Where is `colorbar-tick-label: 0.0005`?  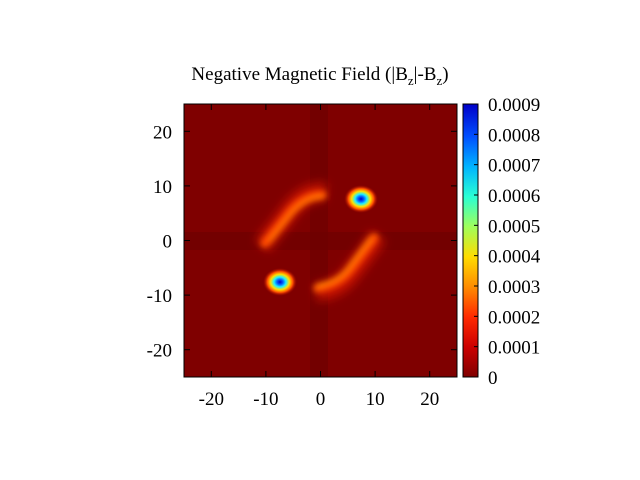 colorbar-tick-label: 0.0005 is located at coordinates (514, 226).